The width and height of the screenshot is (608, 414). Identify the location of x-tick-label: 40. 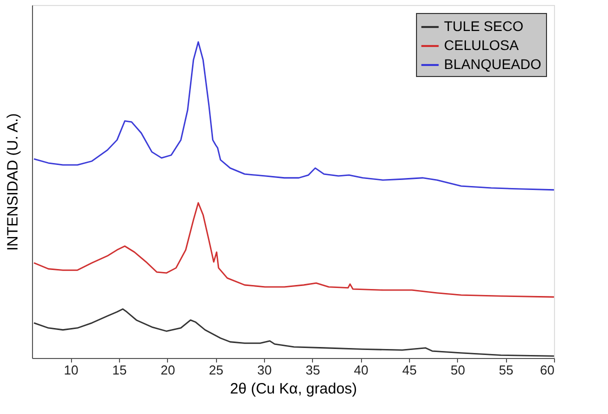
(361, 370).